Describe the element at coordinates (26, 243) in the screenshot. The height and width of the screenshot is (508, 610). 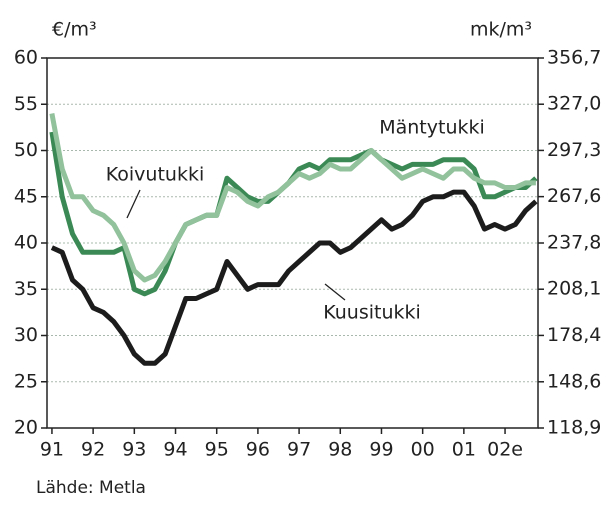
I see `y-tick-label: 40` at that location.